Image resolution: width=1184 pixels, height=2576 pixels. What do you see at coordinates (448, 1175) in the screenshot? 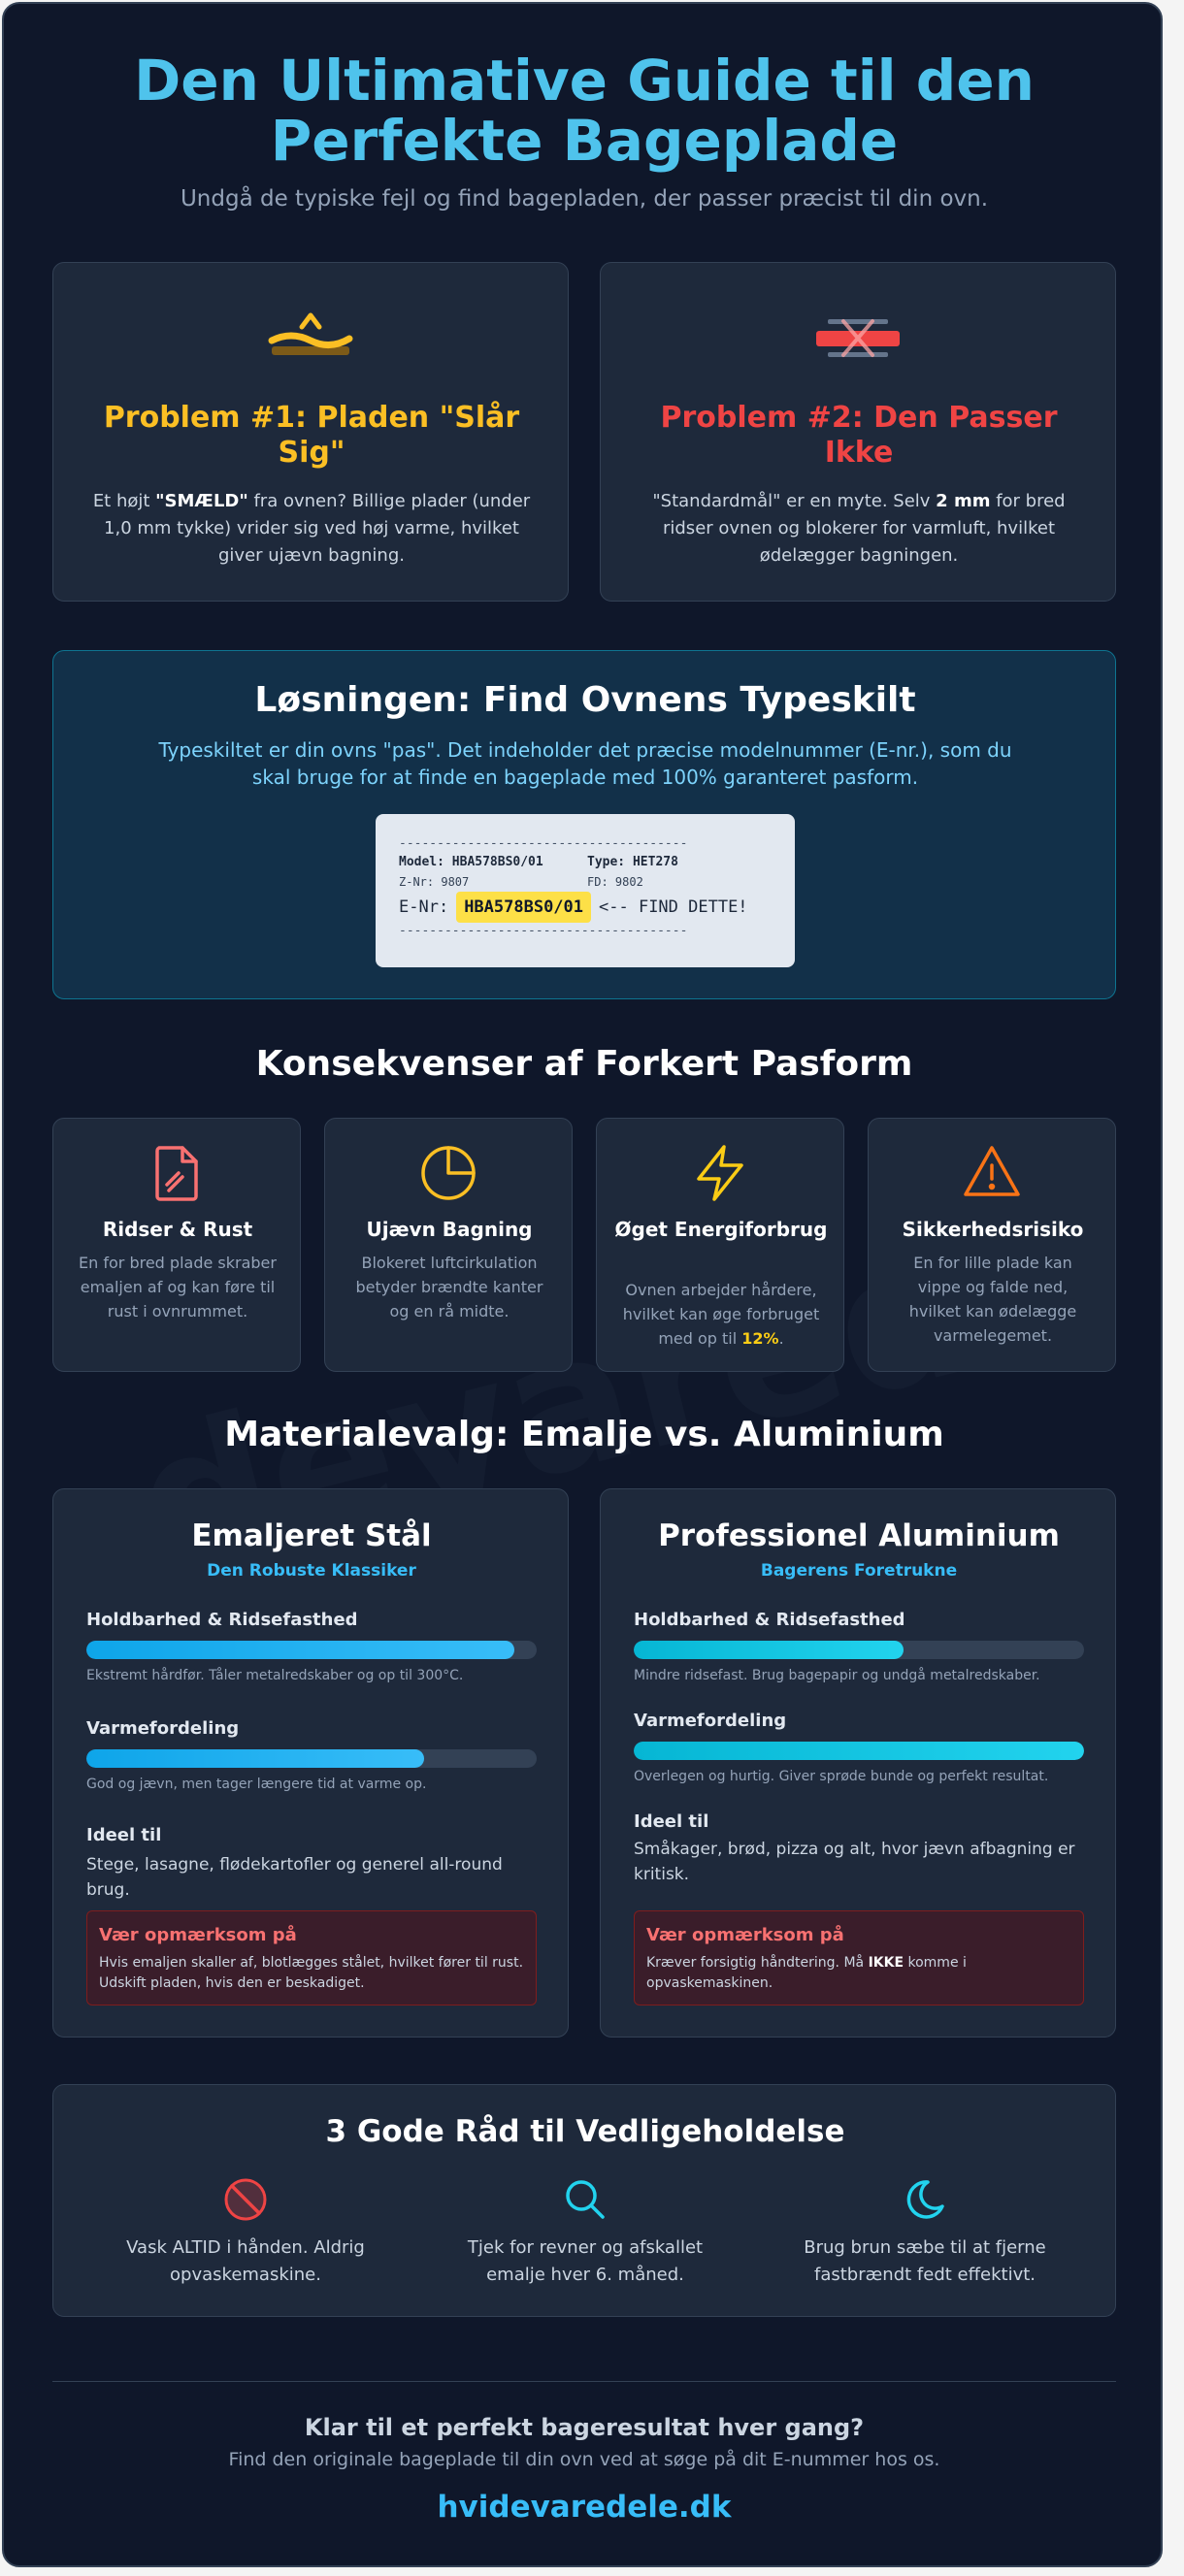
I see `pie-chart-icon` at bounding box center [448, 1175].